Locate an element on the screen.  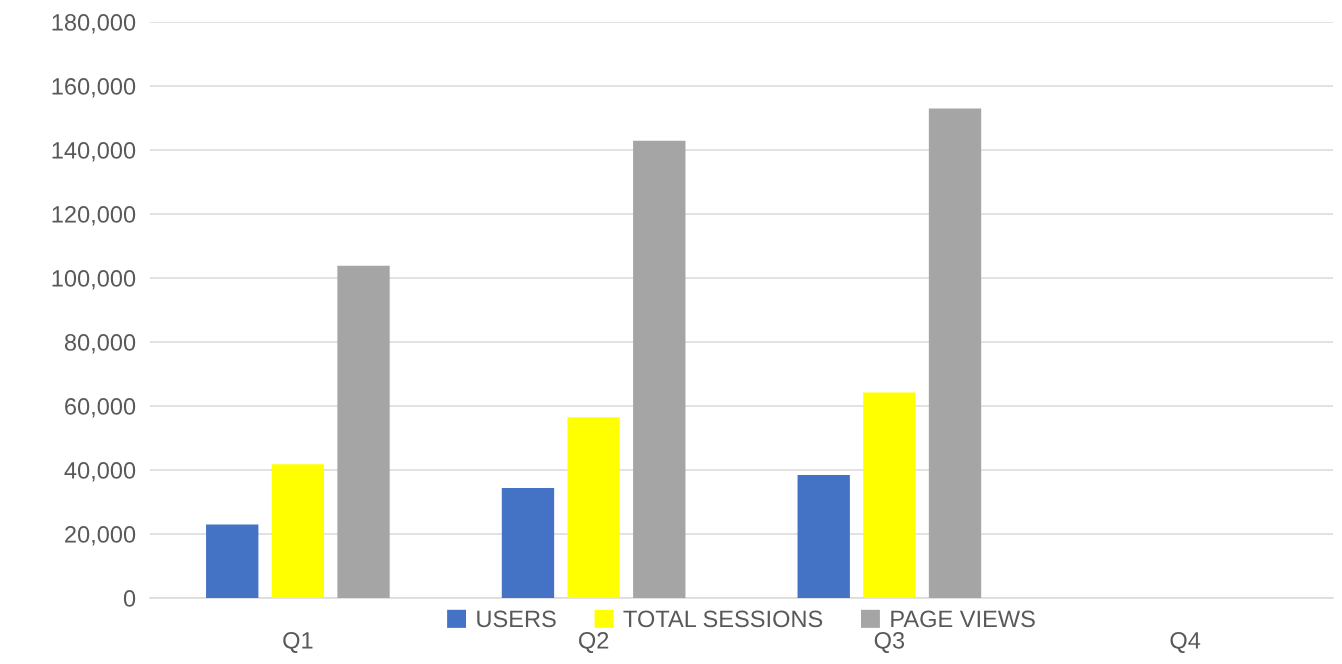
x-tick-label: Q2 is located at coordinates (594, 642).